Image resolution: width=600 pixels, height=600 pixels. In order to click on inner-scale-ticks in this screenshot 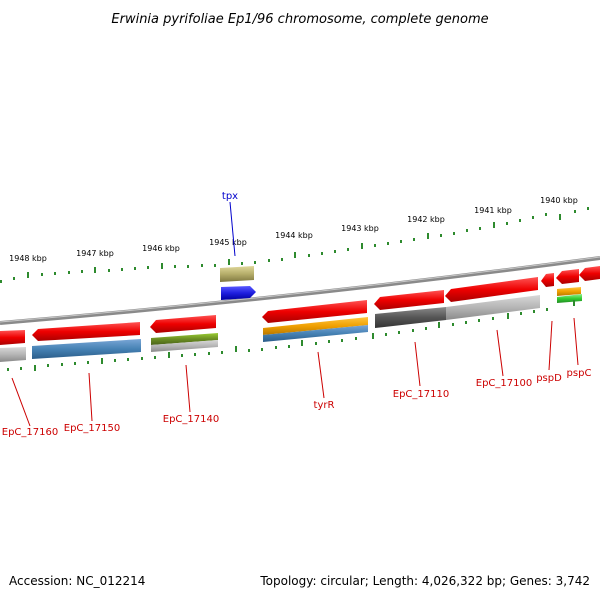, I will do `click(291, 335)`.